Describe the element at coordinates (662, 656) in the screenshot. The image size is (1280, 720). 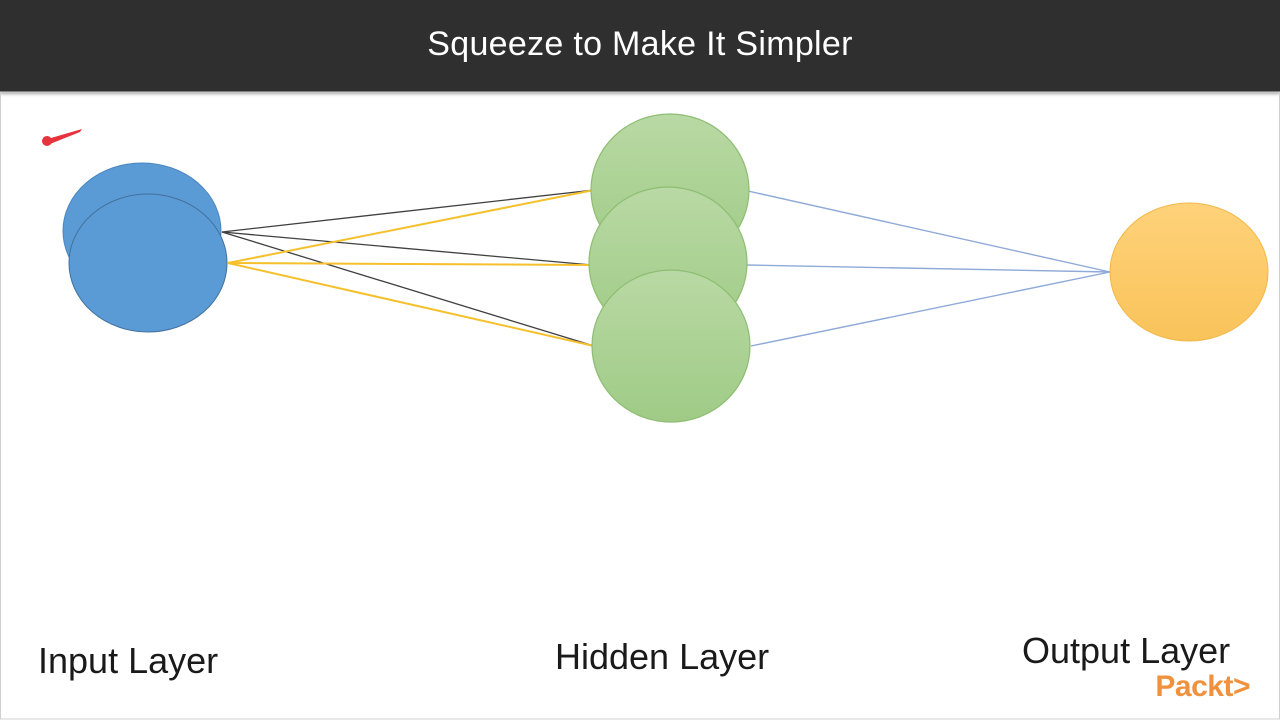
I see `hidden-layer-label: Hidden Layer` at that location.